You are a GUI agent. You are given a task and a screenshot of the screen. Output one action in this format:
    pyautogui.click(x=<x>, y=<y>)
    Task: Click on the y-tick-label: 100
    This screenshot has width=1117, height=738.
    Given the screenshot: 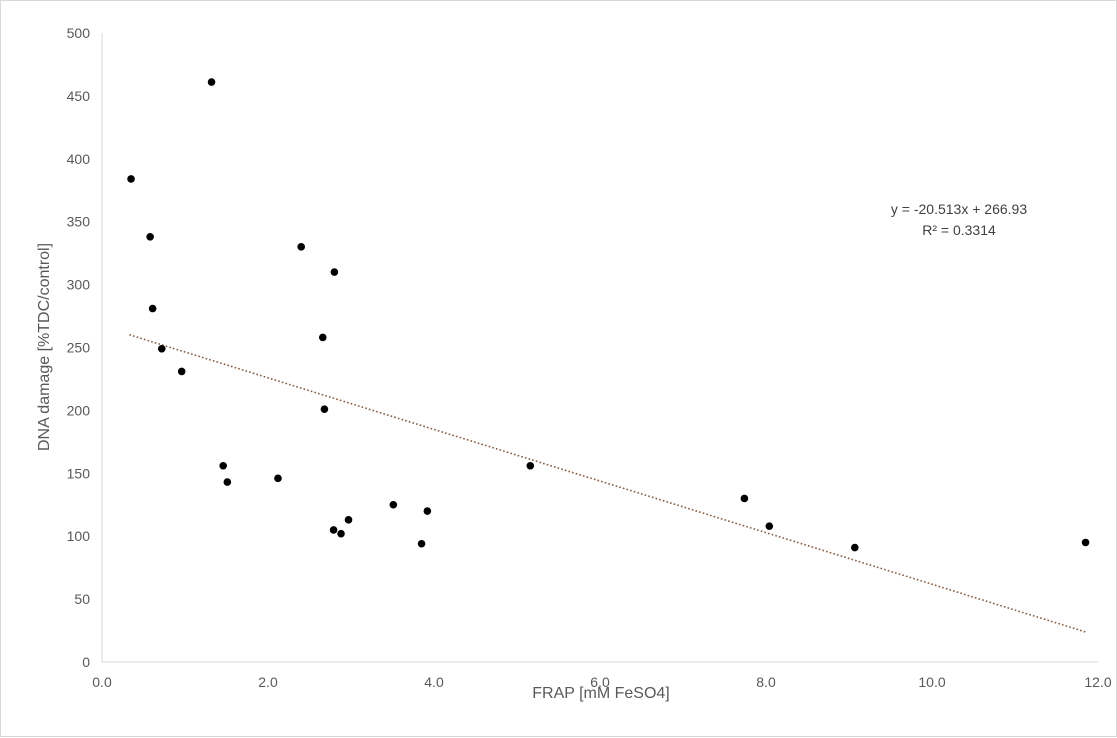 What is the action you would take?
    pyautogui.click(x=79, y=536)
    